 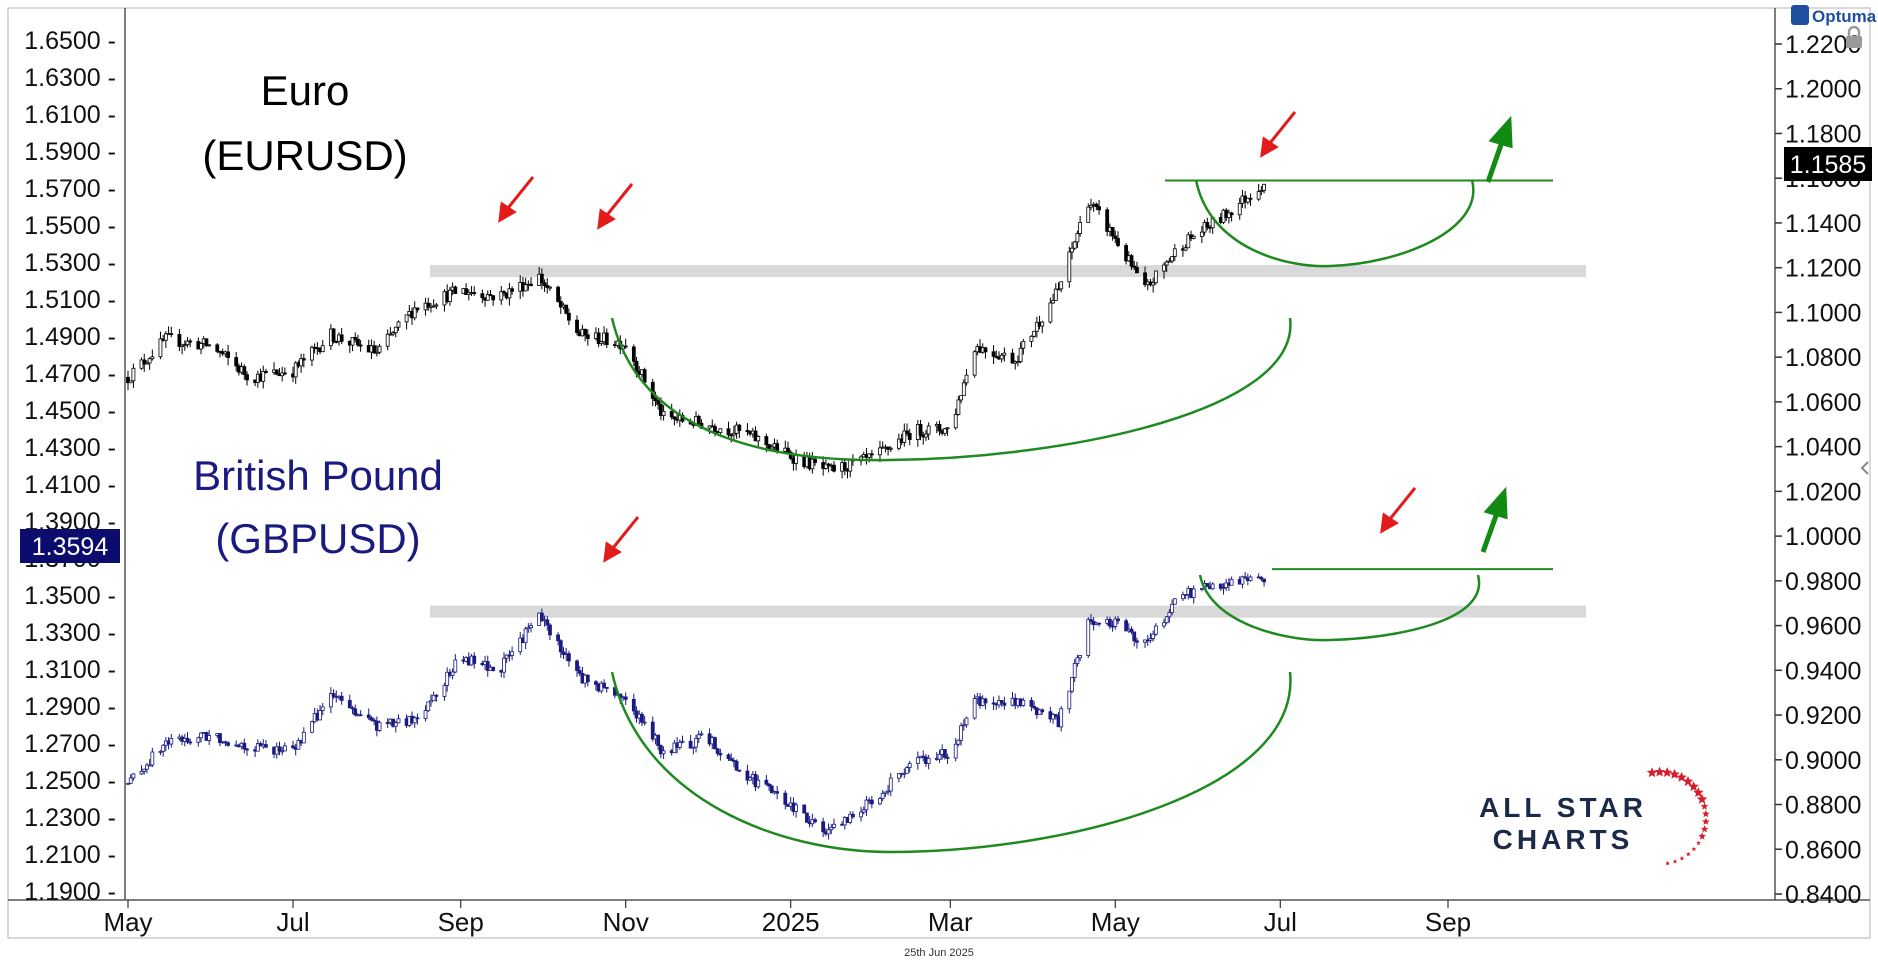 I want to click on gbp-y-tick: 1.3300 -, so click(x=70, y=633).